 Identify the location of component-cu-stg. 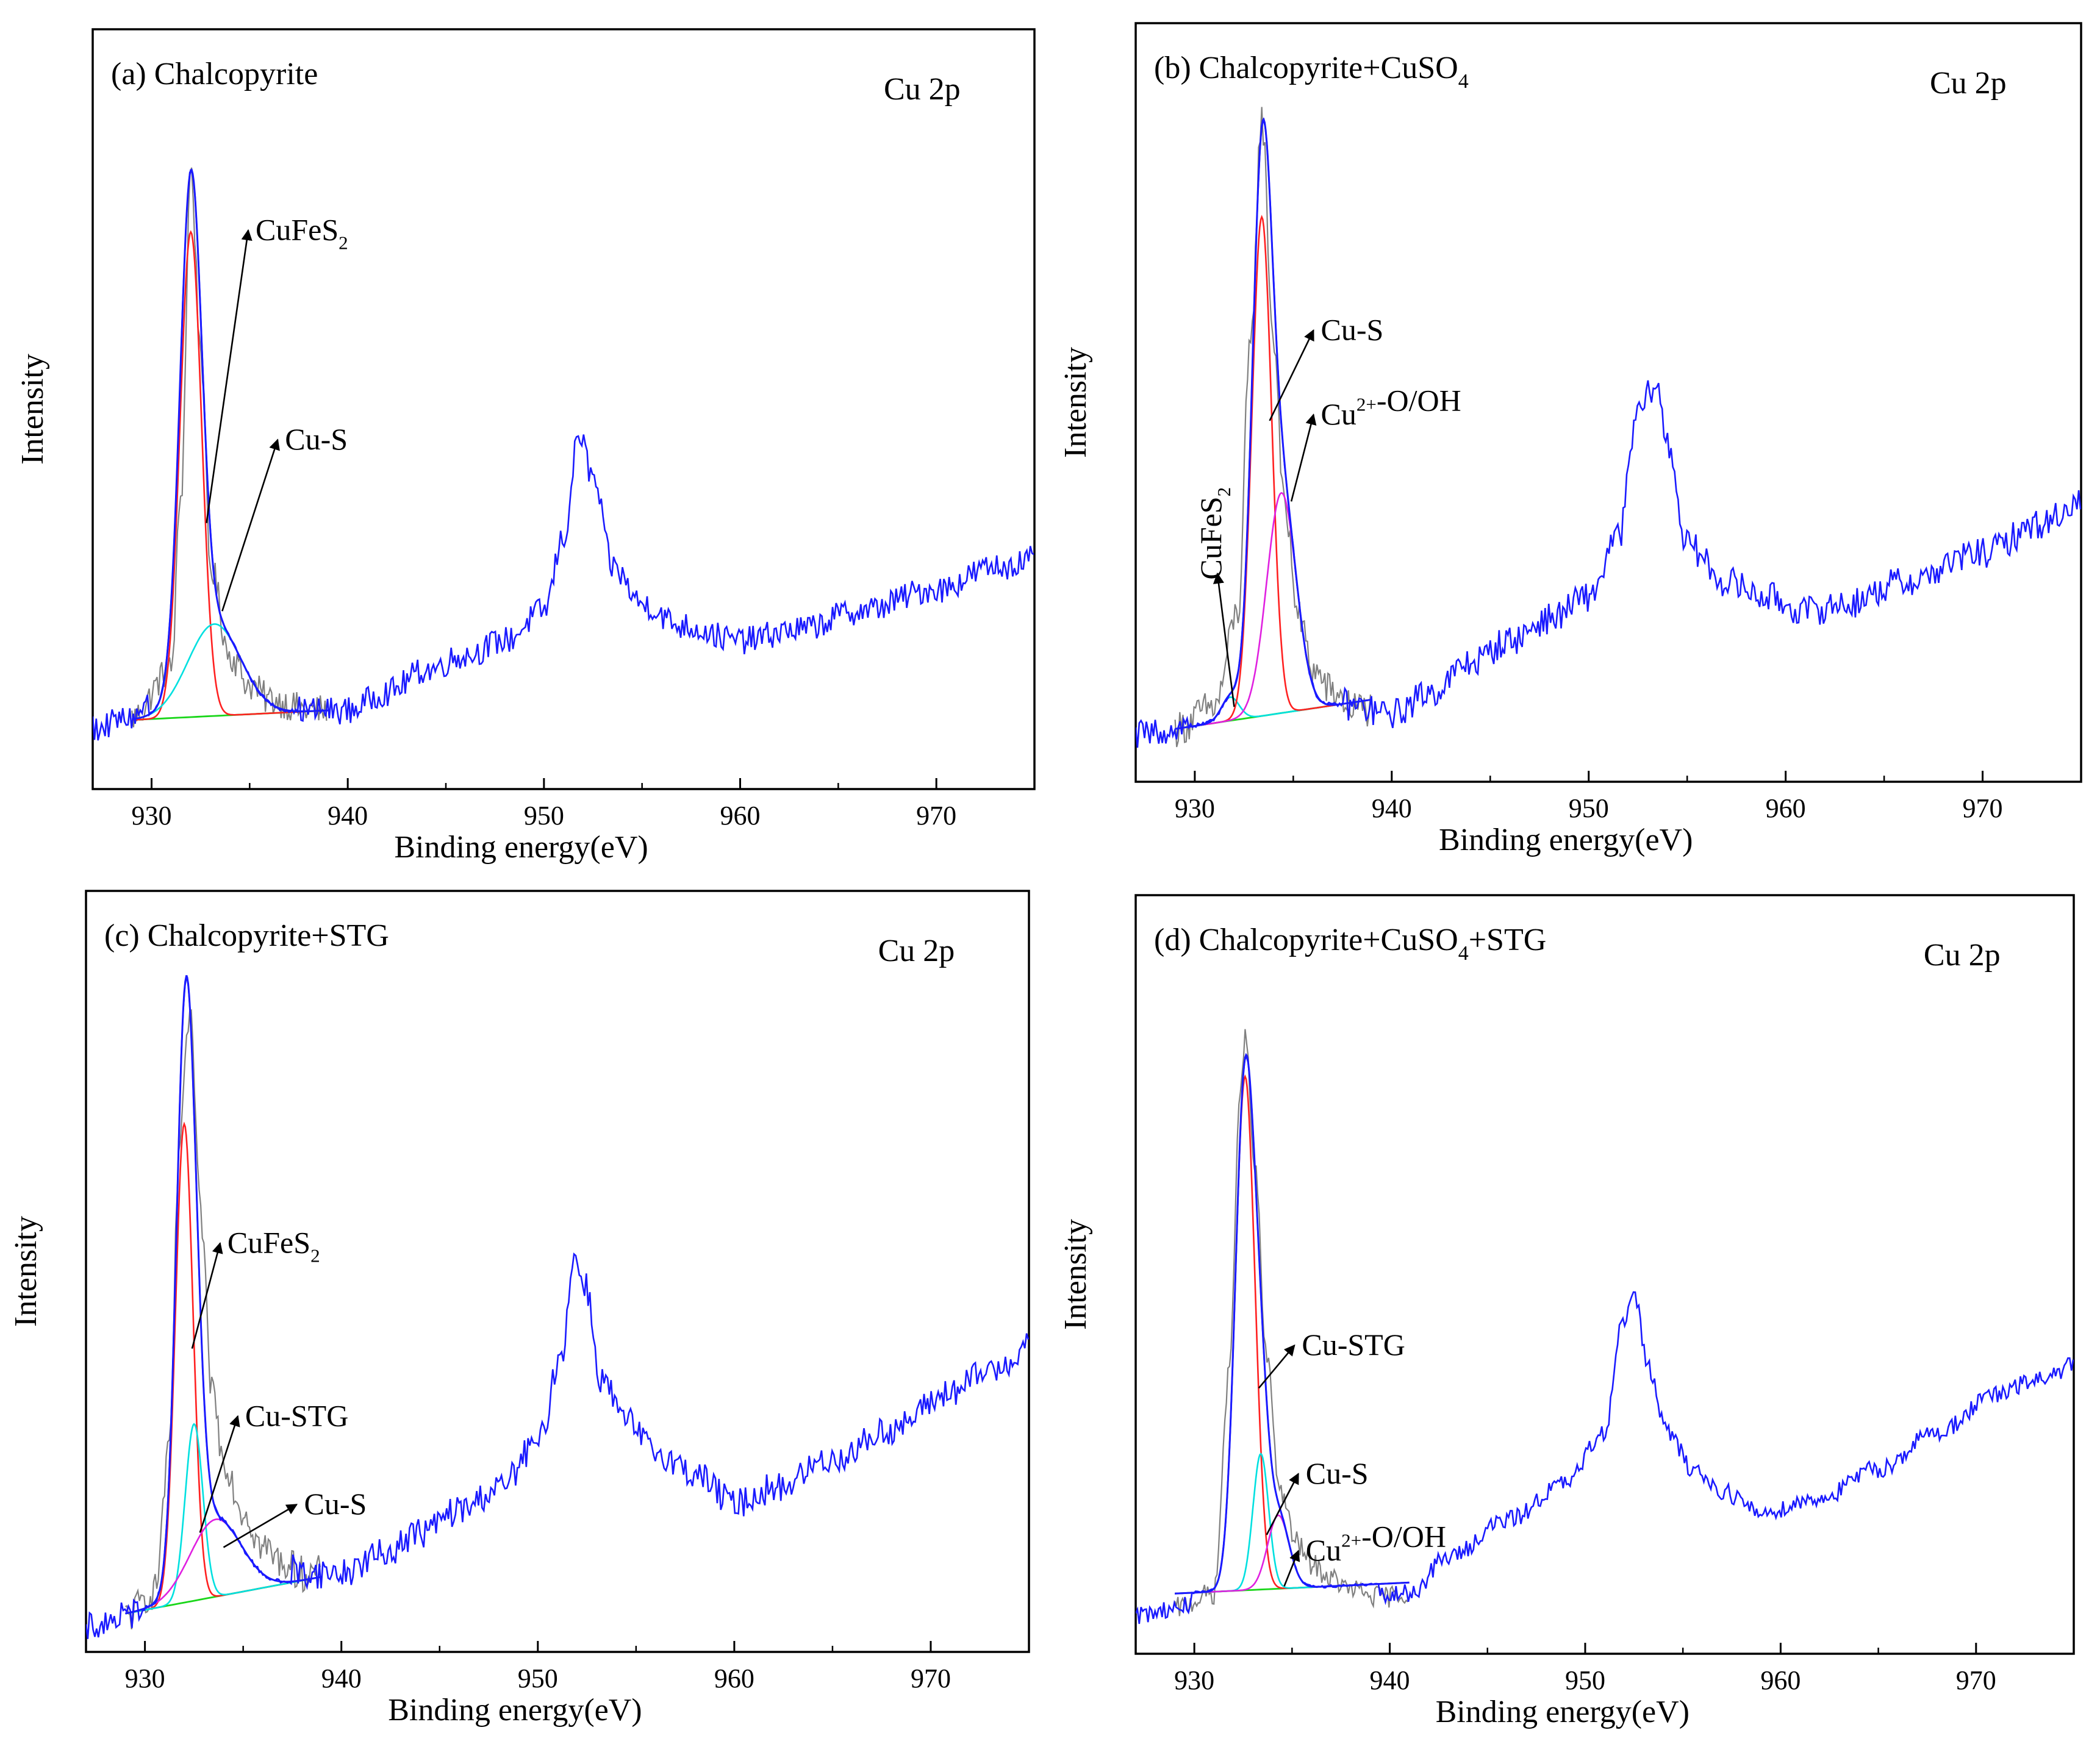
(223, 1519).